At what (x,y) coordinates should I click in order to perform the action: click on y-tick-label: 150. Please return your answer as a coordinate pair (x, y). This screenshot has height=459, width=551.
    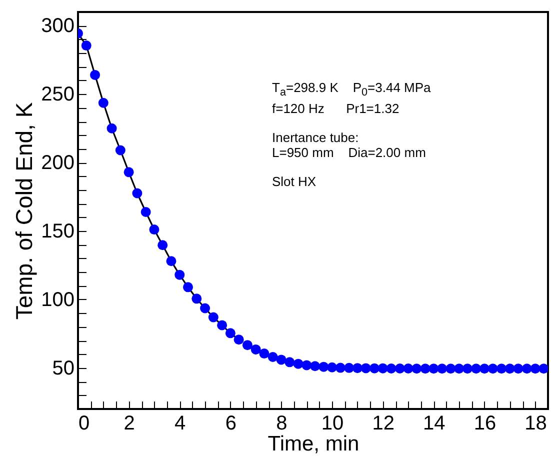
    Looking at the image, I should click on (57, 231).